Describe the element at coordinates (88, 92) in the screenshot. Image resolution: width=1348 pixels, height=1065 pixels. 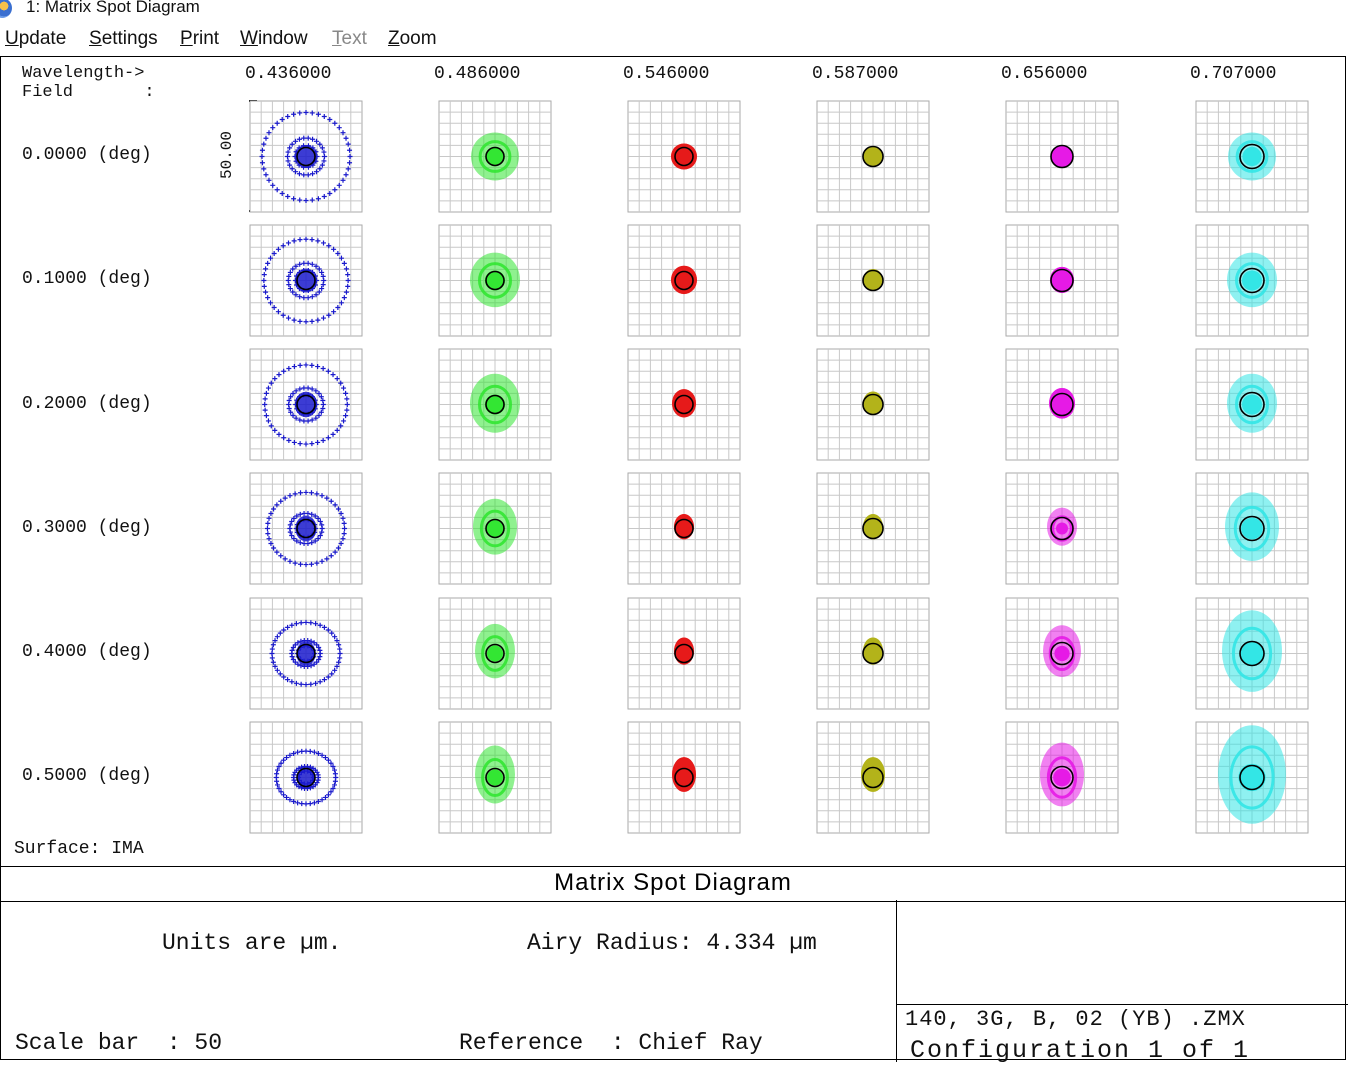
I see `field-header: Field :` at that location.